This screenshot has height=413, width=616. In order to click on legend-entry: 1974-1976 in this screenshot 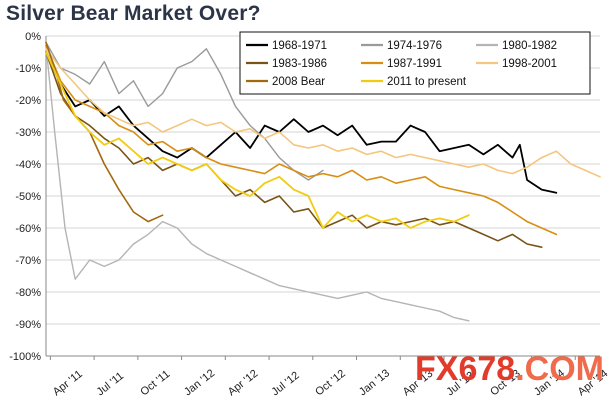, I will do `click(414, 46)`.